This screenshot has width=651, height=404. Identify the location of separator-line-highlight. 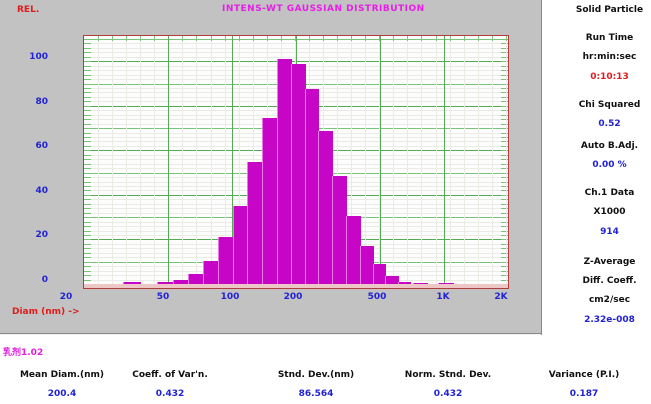
(271, 334).